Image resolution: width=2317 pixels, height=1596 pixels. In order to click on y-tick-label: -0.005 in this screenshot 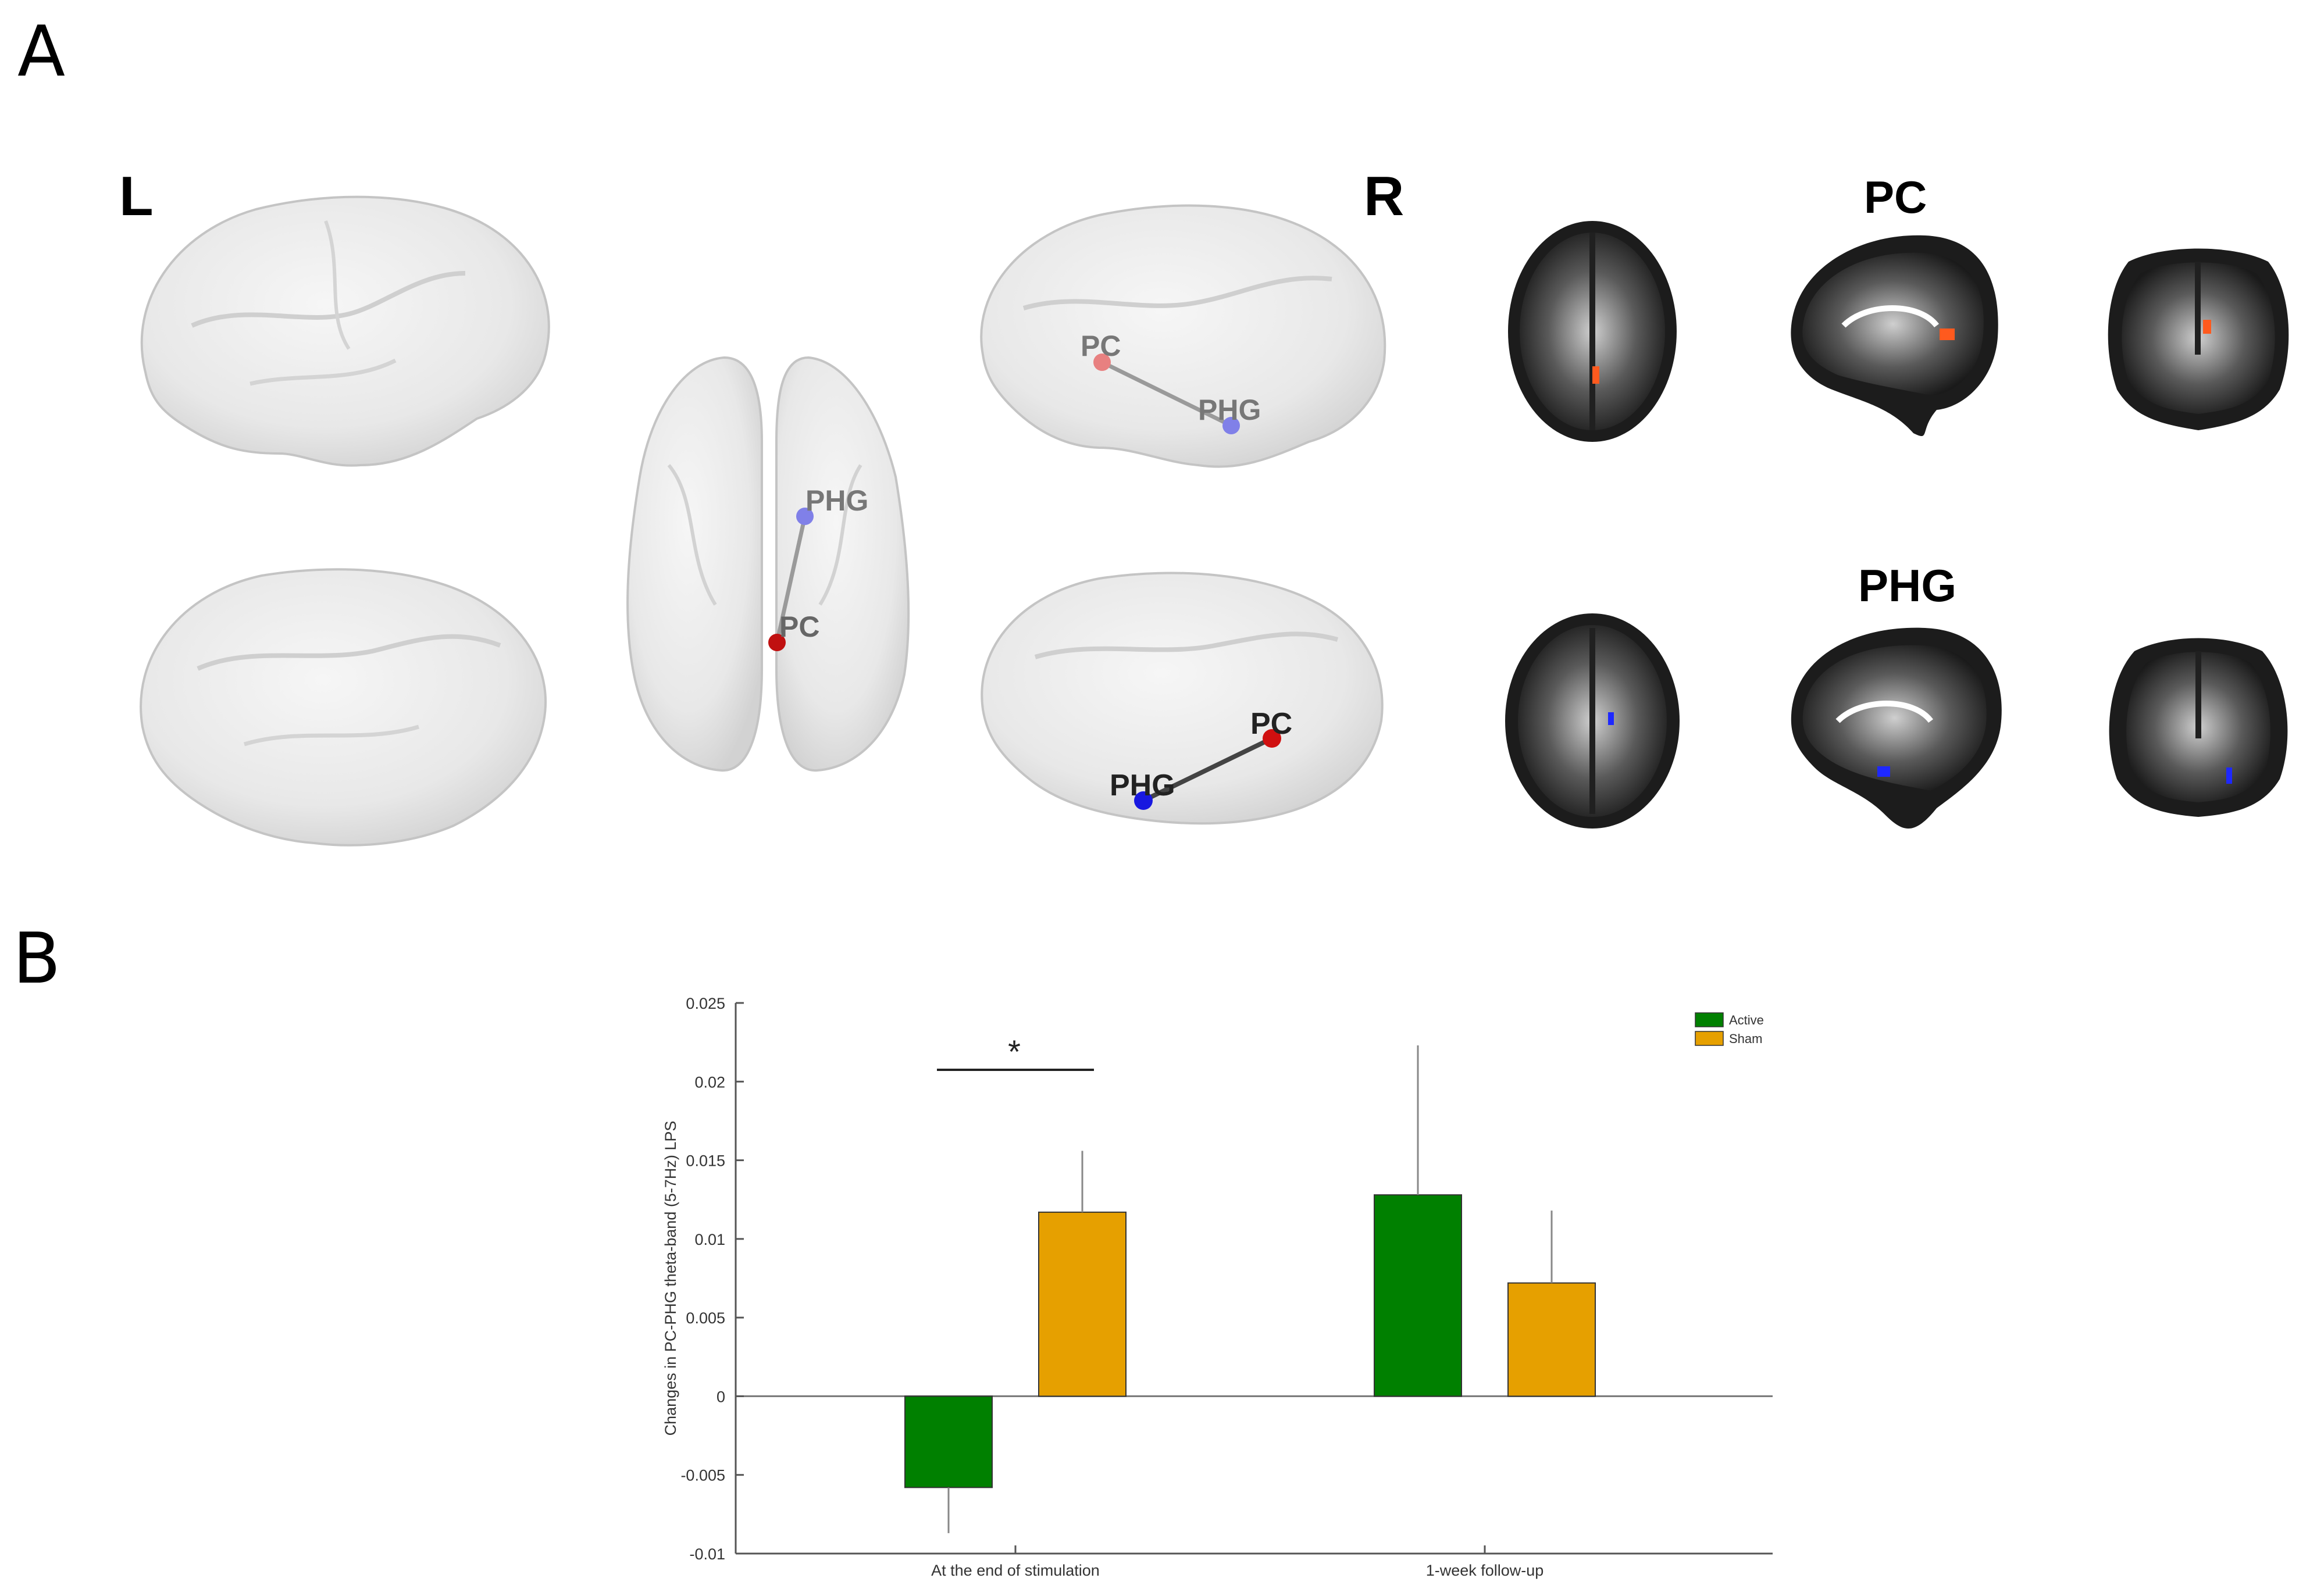, I will do `click(702, 1475)`.